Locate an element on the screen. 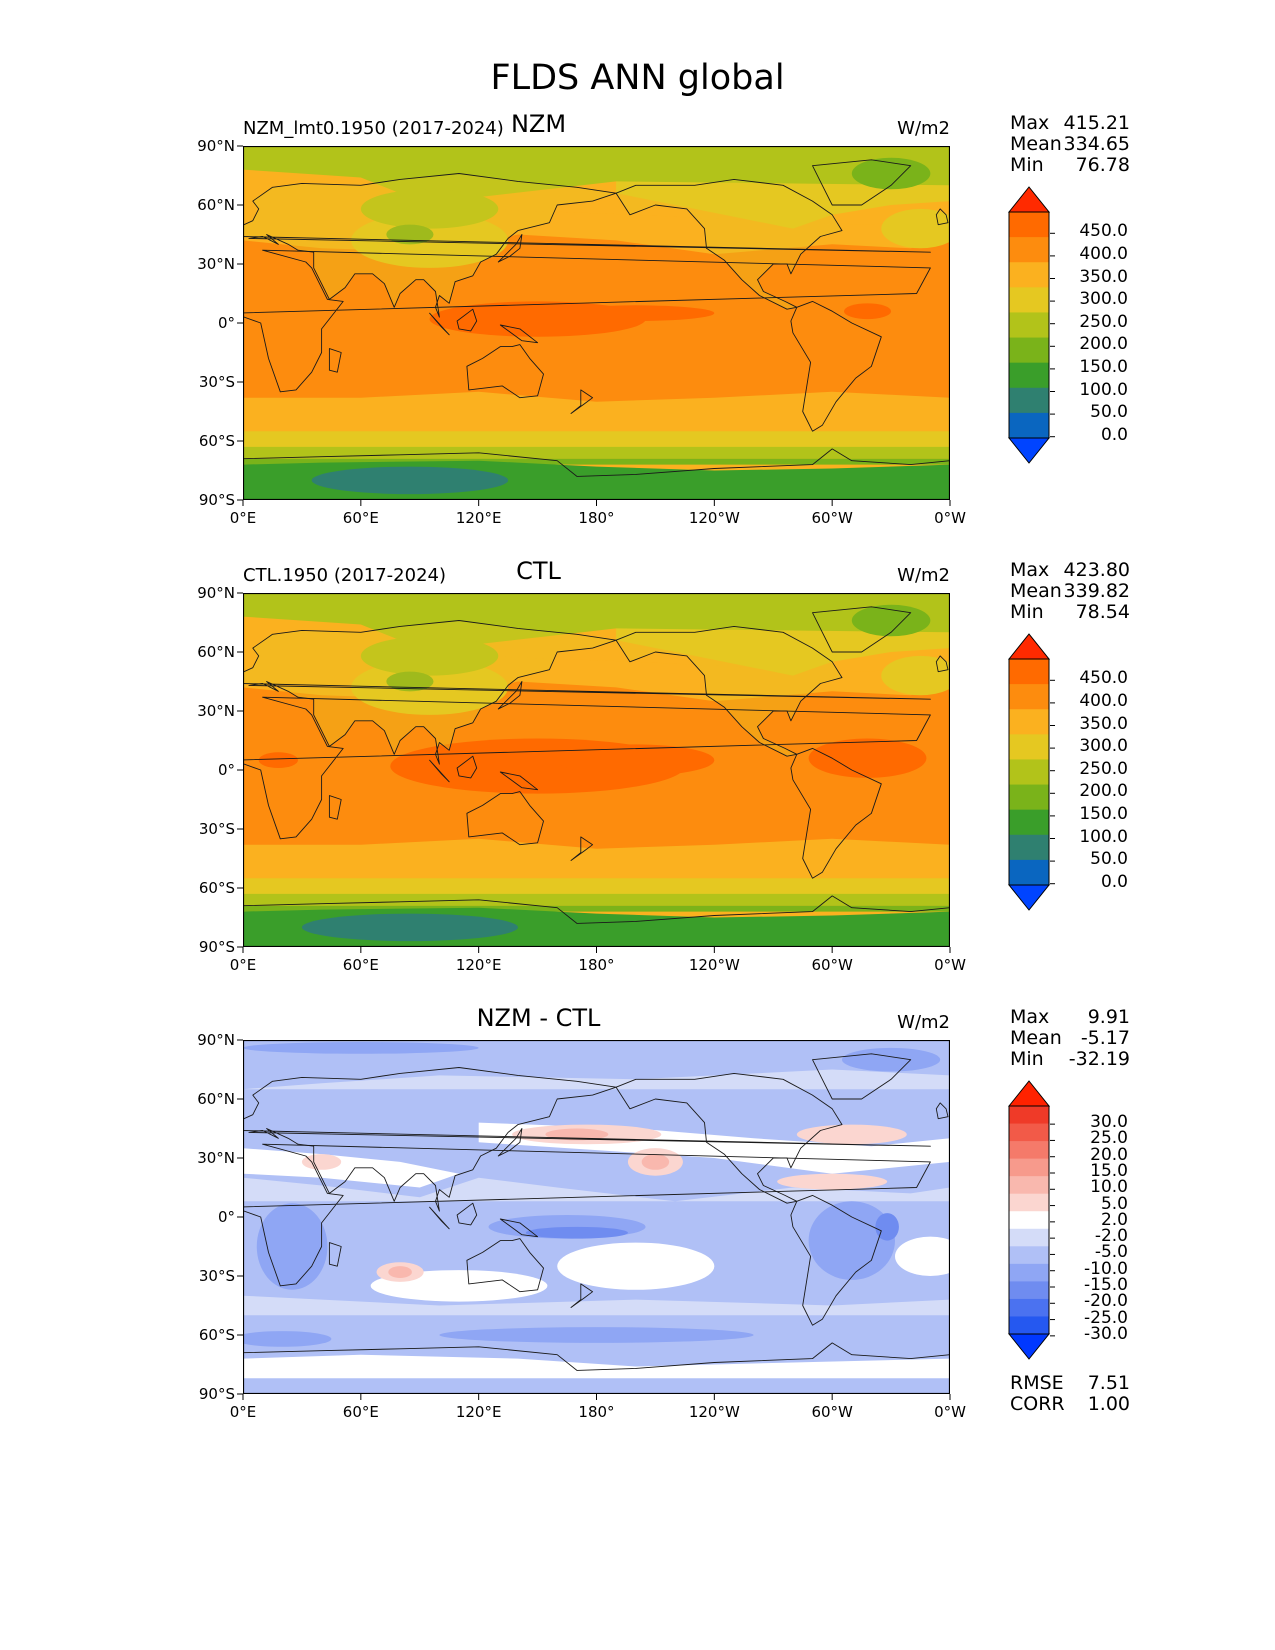 Image resolution: width=1275 pixels, height=1650 pixels. colorbar-tick-label: -15.0 is located at coordinates (1106, 1285).